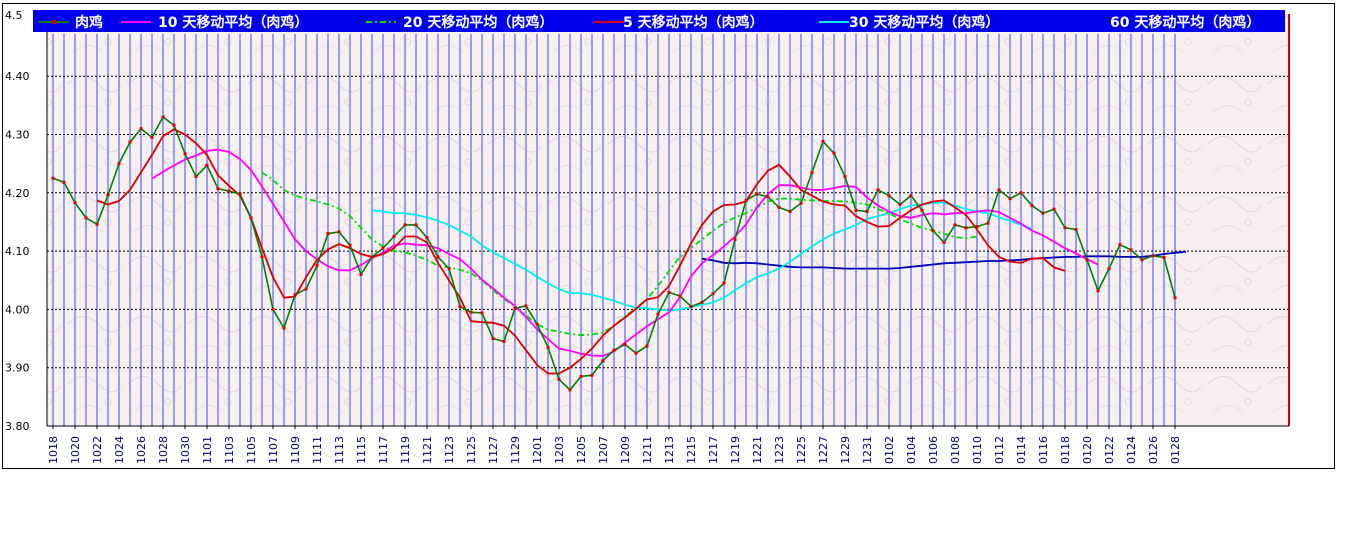  What do you see at coordinates (251, 450) in the screenshot?
I see `x-tick-label-9: 1105` at bounding box center [251, 450].